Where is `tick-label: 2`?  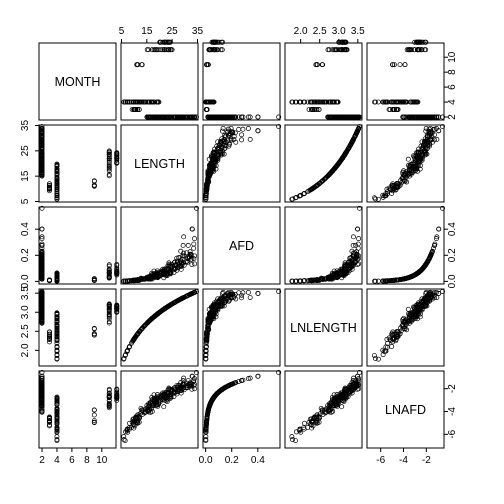 tick-label: 2 is located at coordinates (42, 460).